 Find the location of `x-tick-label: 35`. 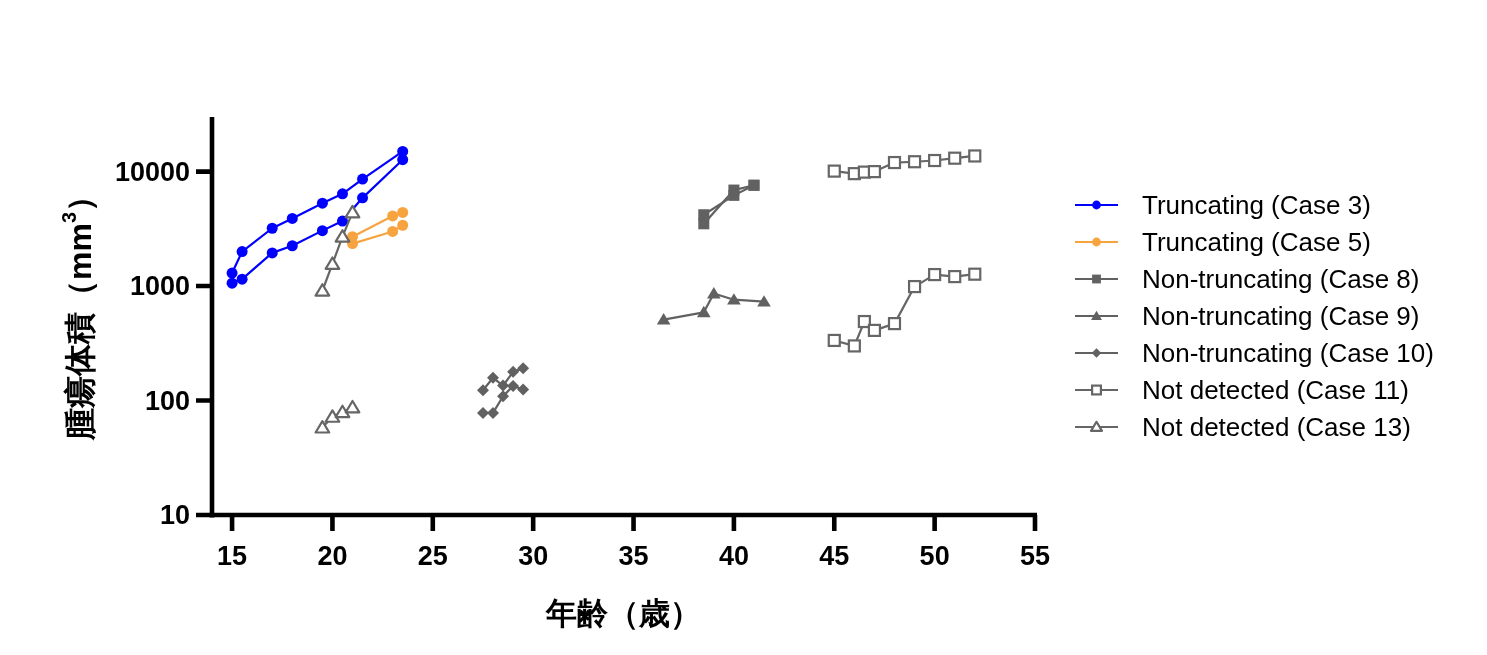

x-tick-label: 35 is located at coordinates (633, 556).